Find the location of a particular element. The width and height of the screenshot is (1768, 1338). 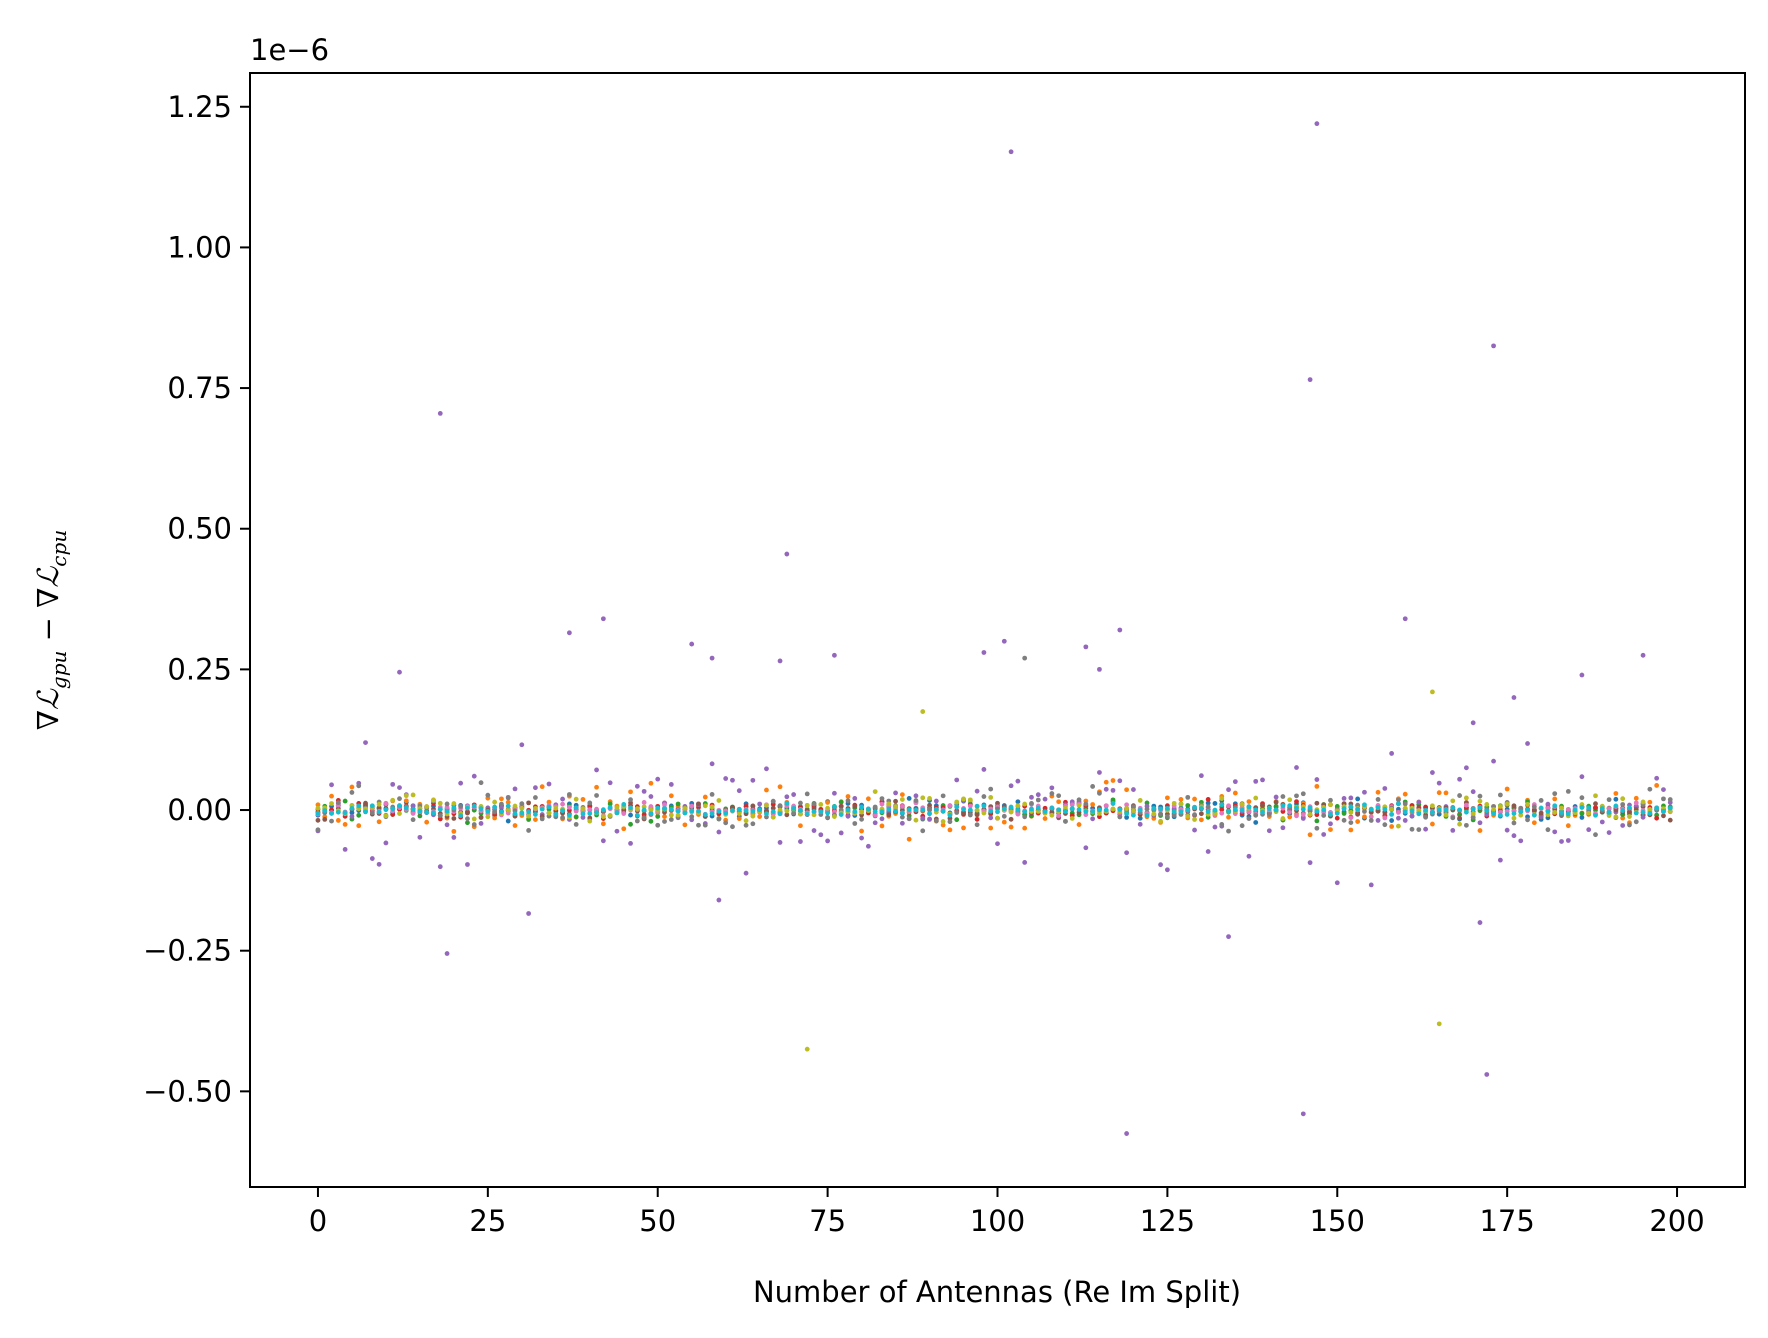

y-axis: −0.50 −0.25 0.00 0.25 0.50 0.75 1.00 1.25 is located at coordinates (196, 599).